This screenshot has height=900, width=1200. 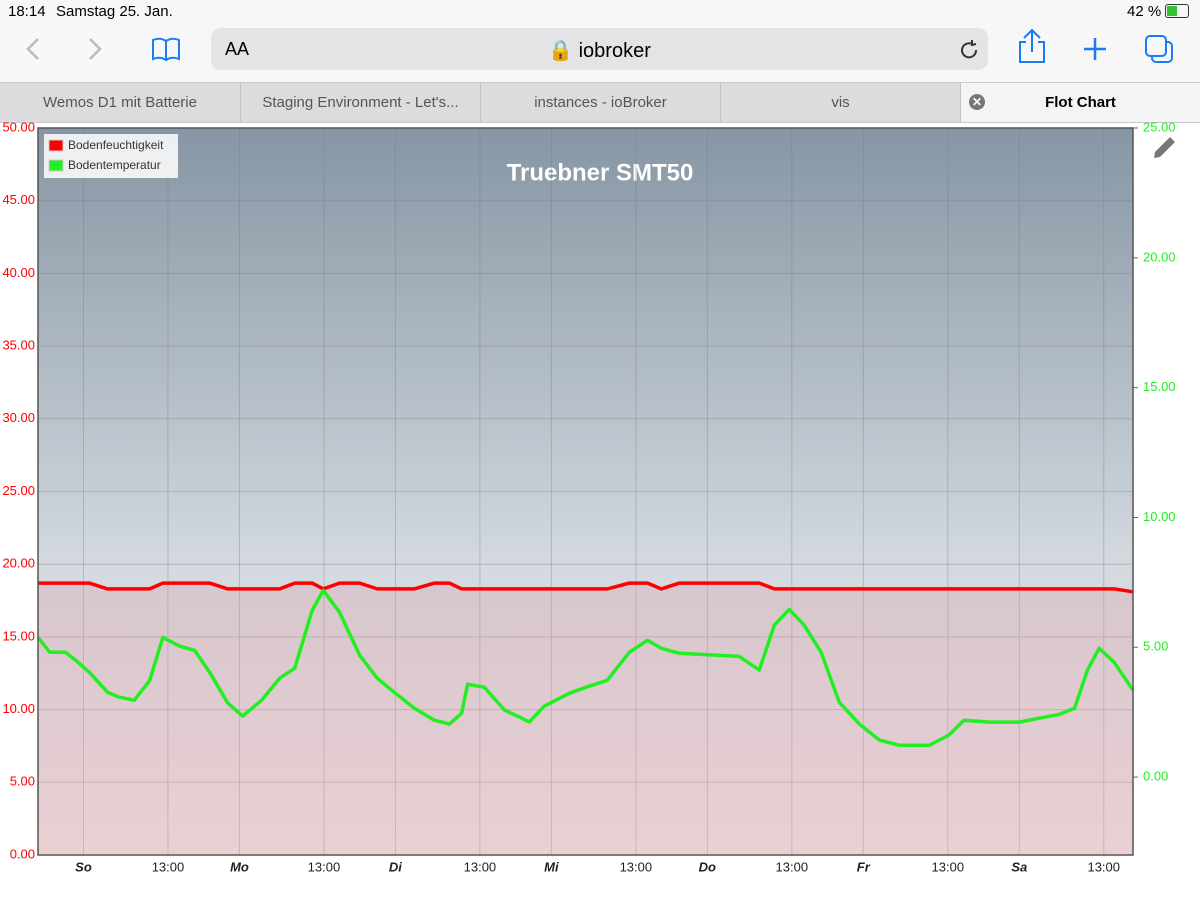 I want to click on y-tick-label: 35.00, so click(x=18, y=345).